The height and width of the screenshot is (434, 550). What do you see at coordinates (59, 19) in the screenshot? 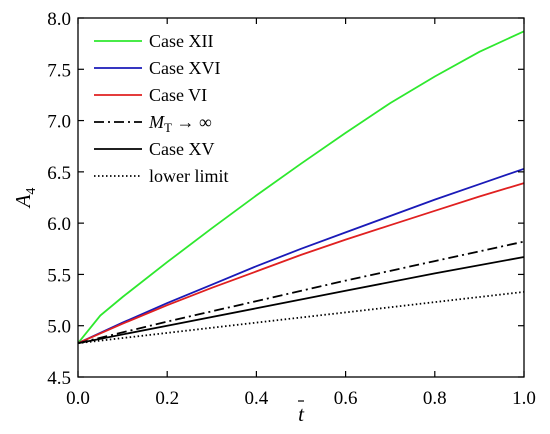
I see `y-tick-label: 8.0` at bounding box center [59, 19].